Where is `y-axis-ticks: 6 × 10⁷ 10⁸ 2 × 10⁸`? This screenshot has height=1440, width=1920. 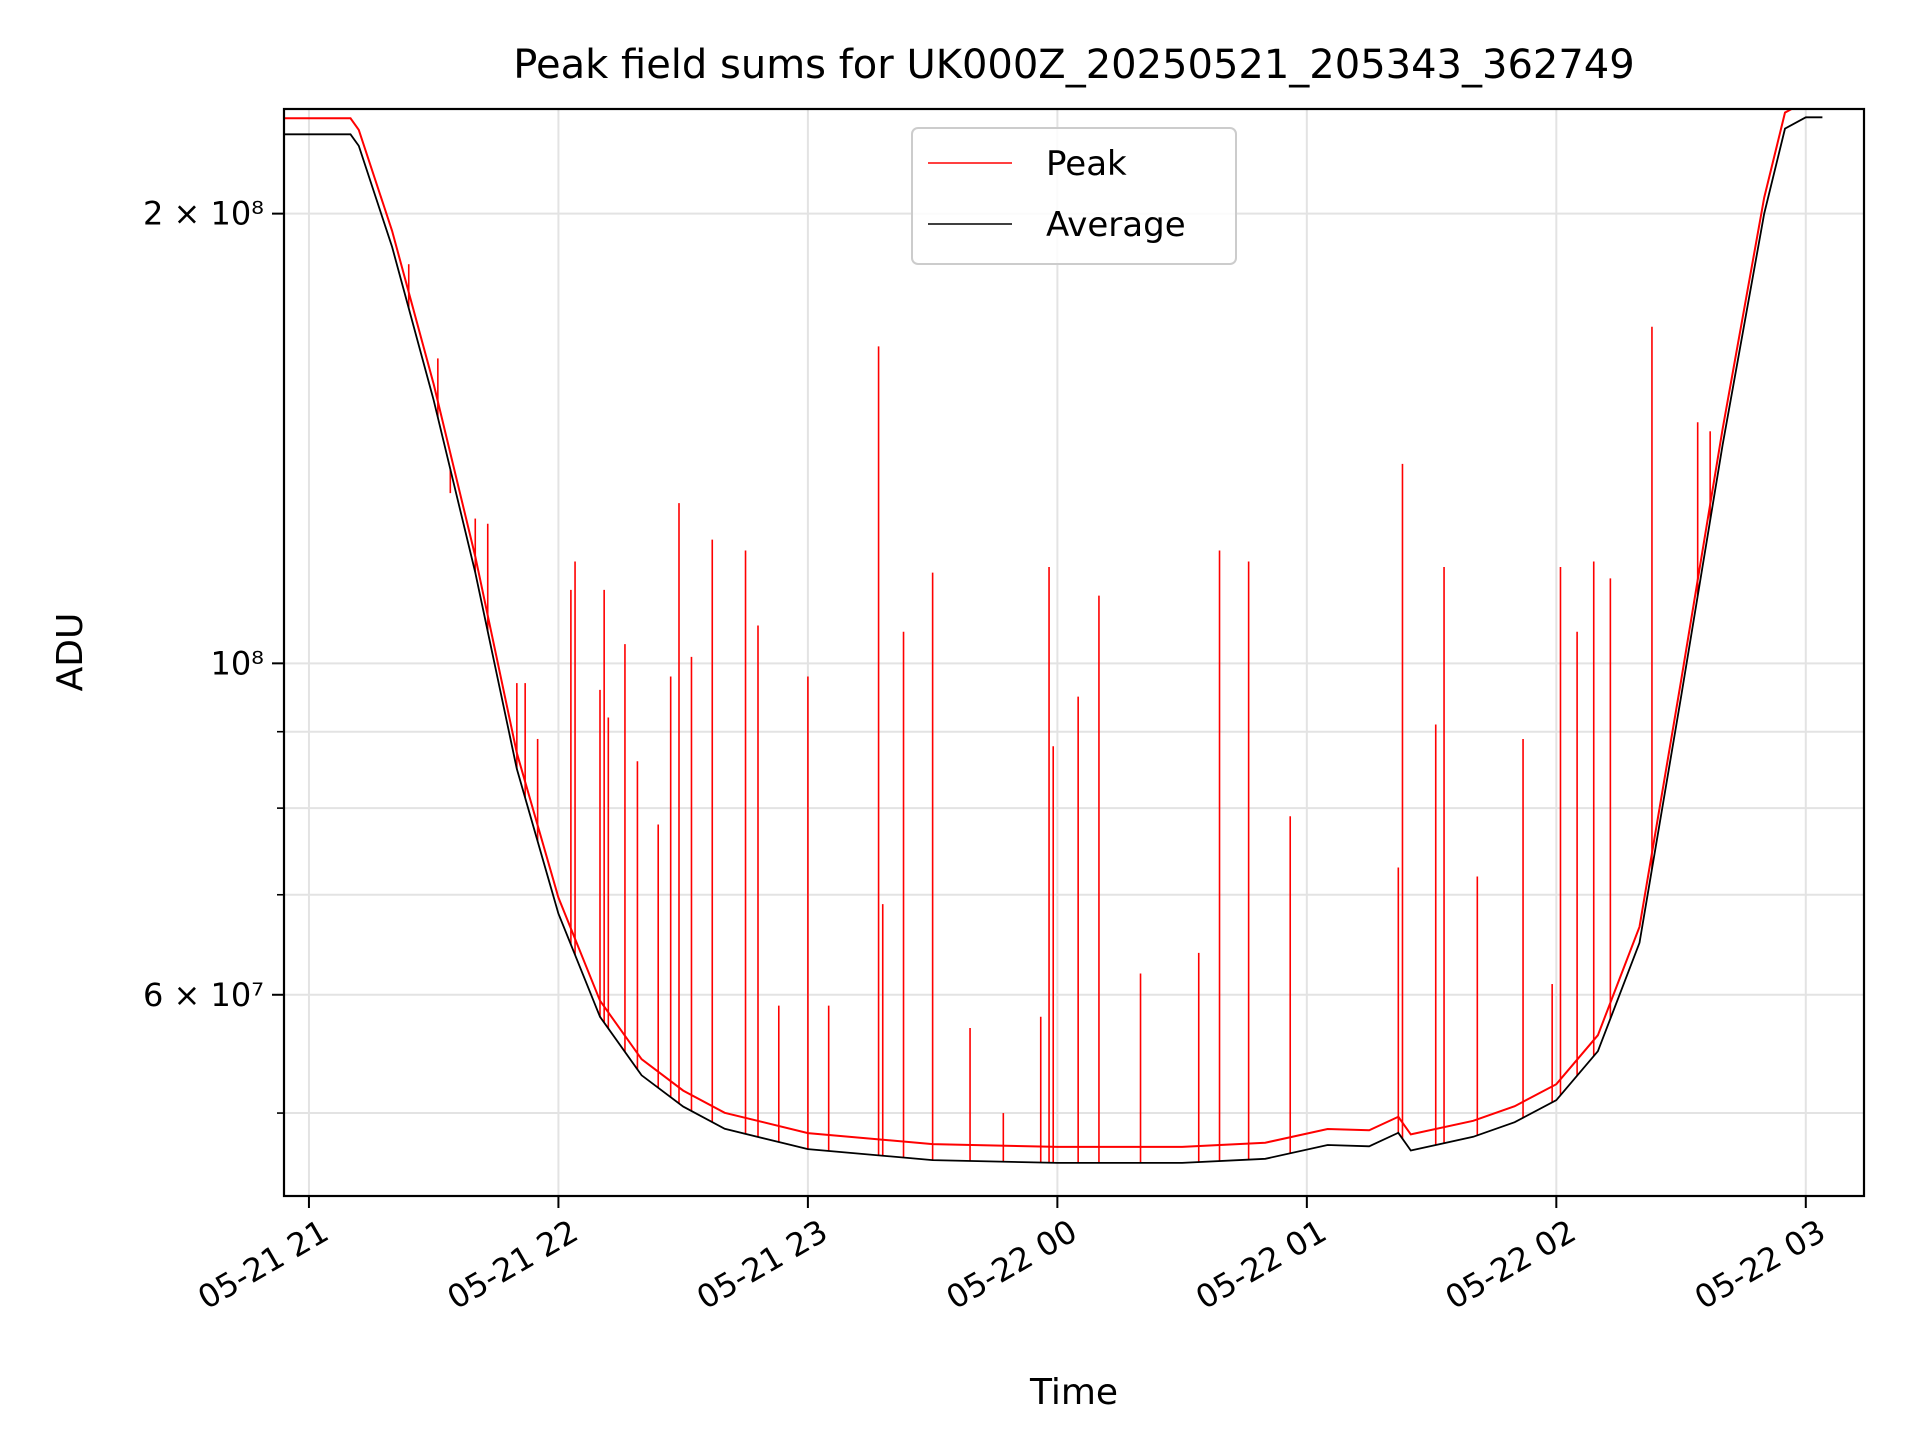
y-axis-ticks: 6 × 10⁷ 10⁸ 2 × 10⁸ is located at coordinates (213, 654).